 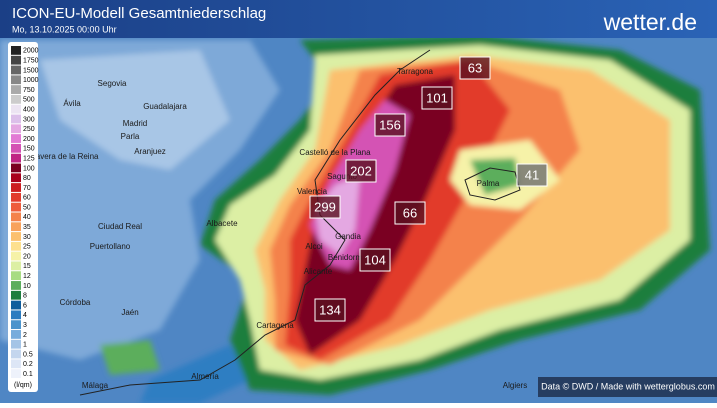 I want to click on value-label: 66, so click(x=410, y=212).